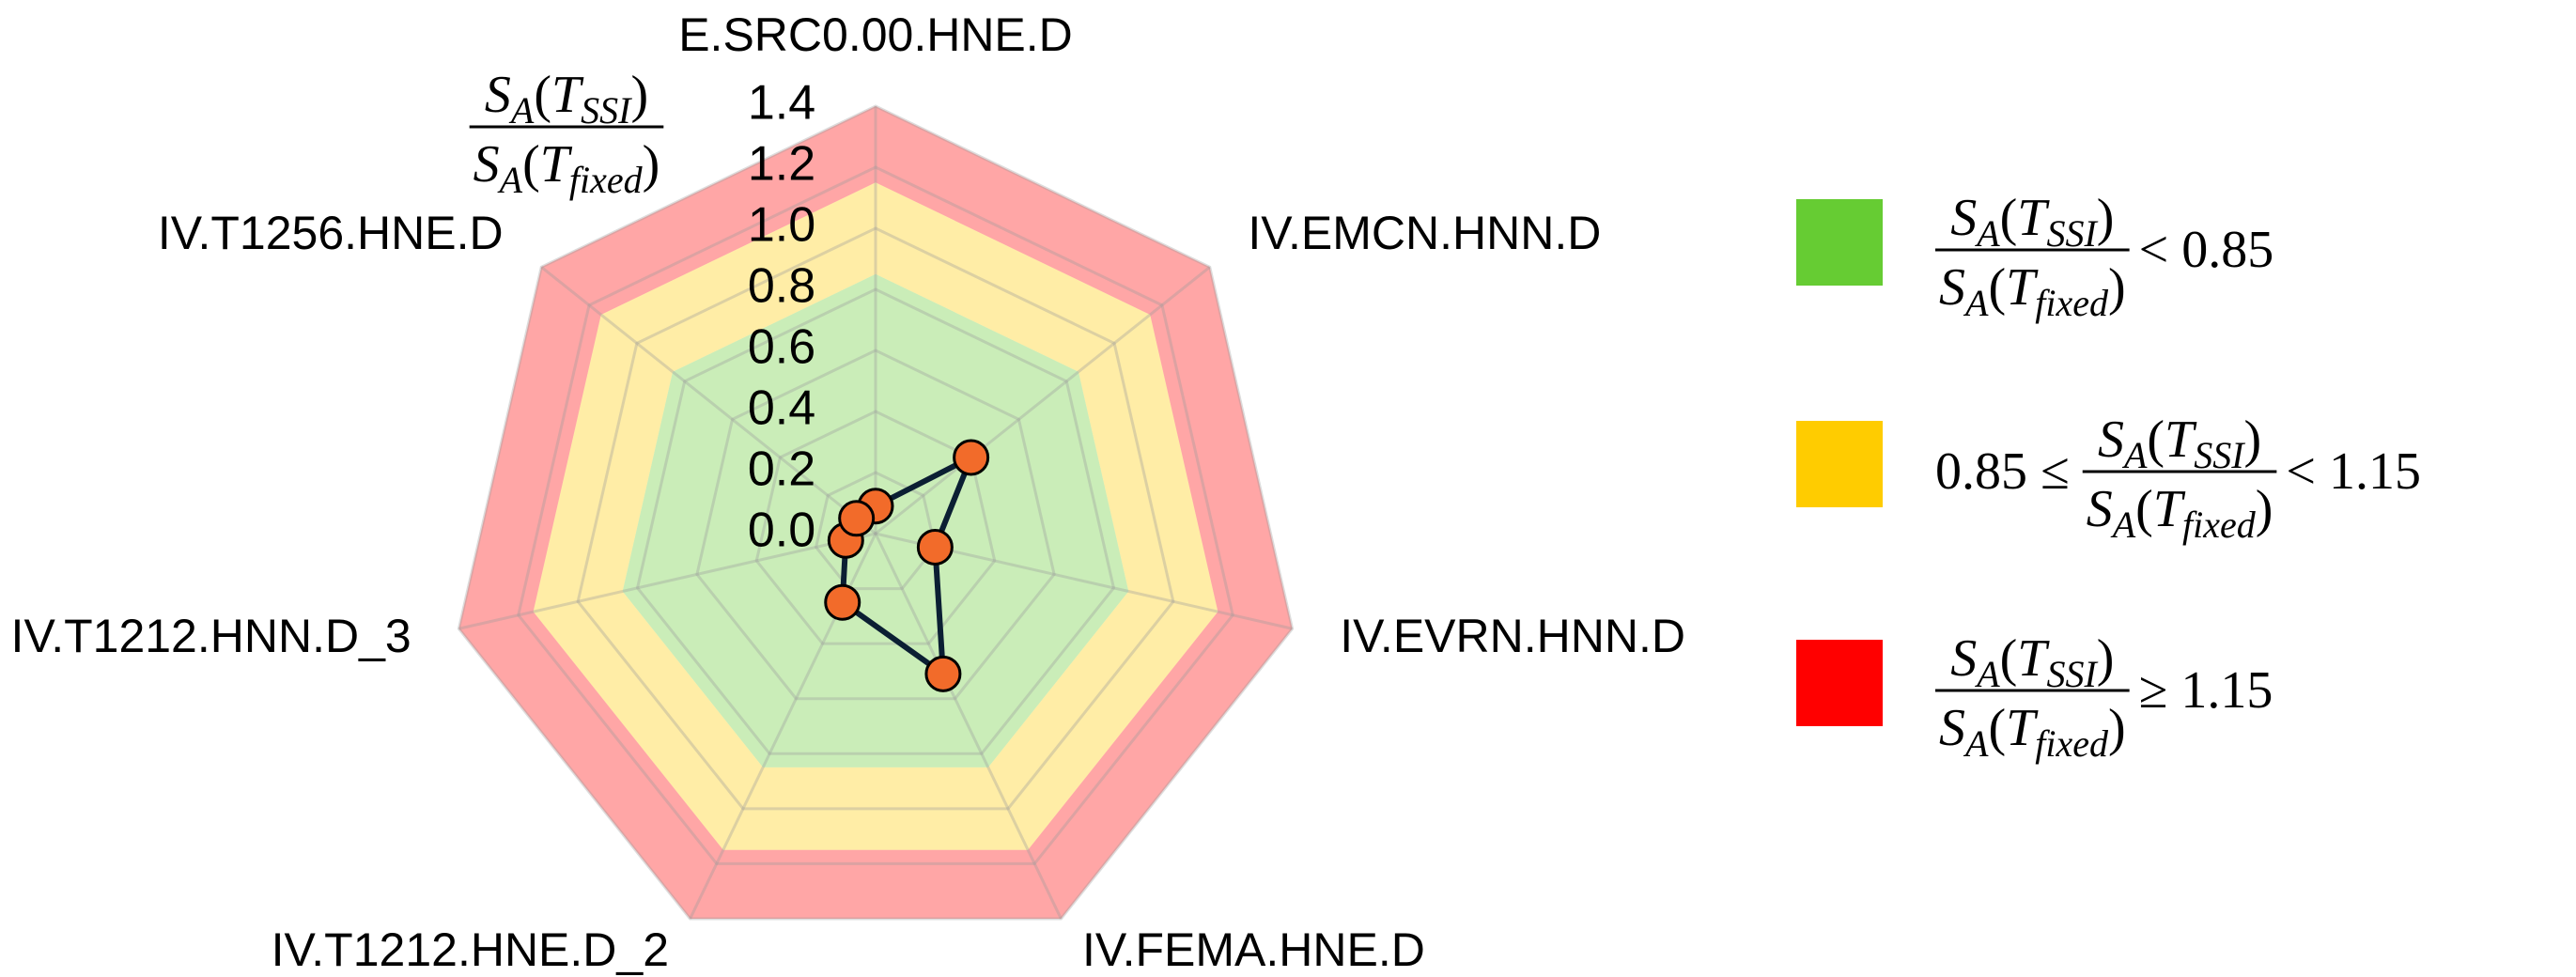 Image resolution: width=2576 pixels, height=977 pixels. Describe the element at coordinates (876, 35) in the screenshot. I see `category-label: E.SRC0.00.HNE.D` at that location.